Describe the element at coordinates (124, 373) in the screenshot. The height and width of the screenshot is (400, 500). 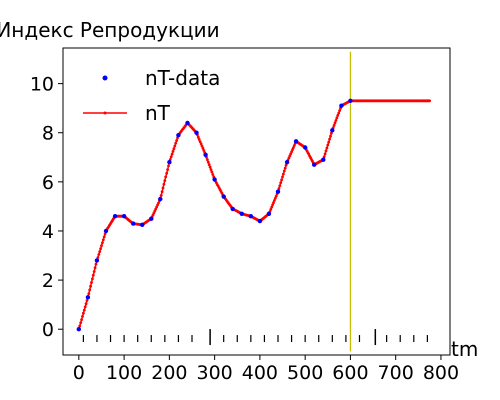
I see `x-tick-label-1: 100` at that location.